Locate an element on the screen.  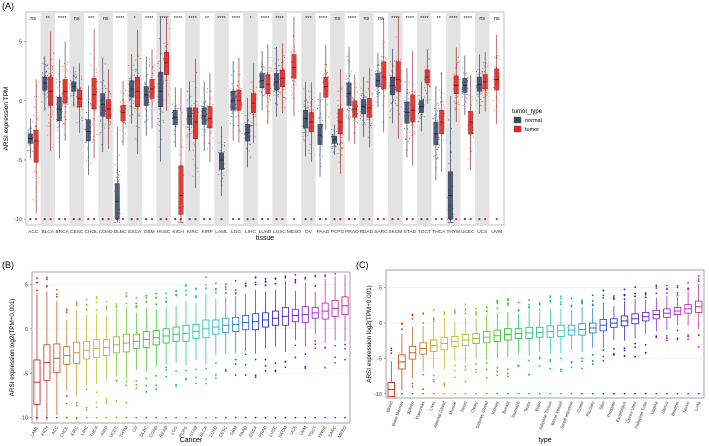
significance-ucs: ns is located at coordinates (482, 19).